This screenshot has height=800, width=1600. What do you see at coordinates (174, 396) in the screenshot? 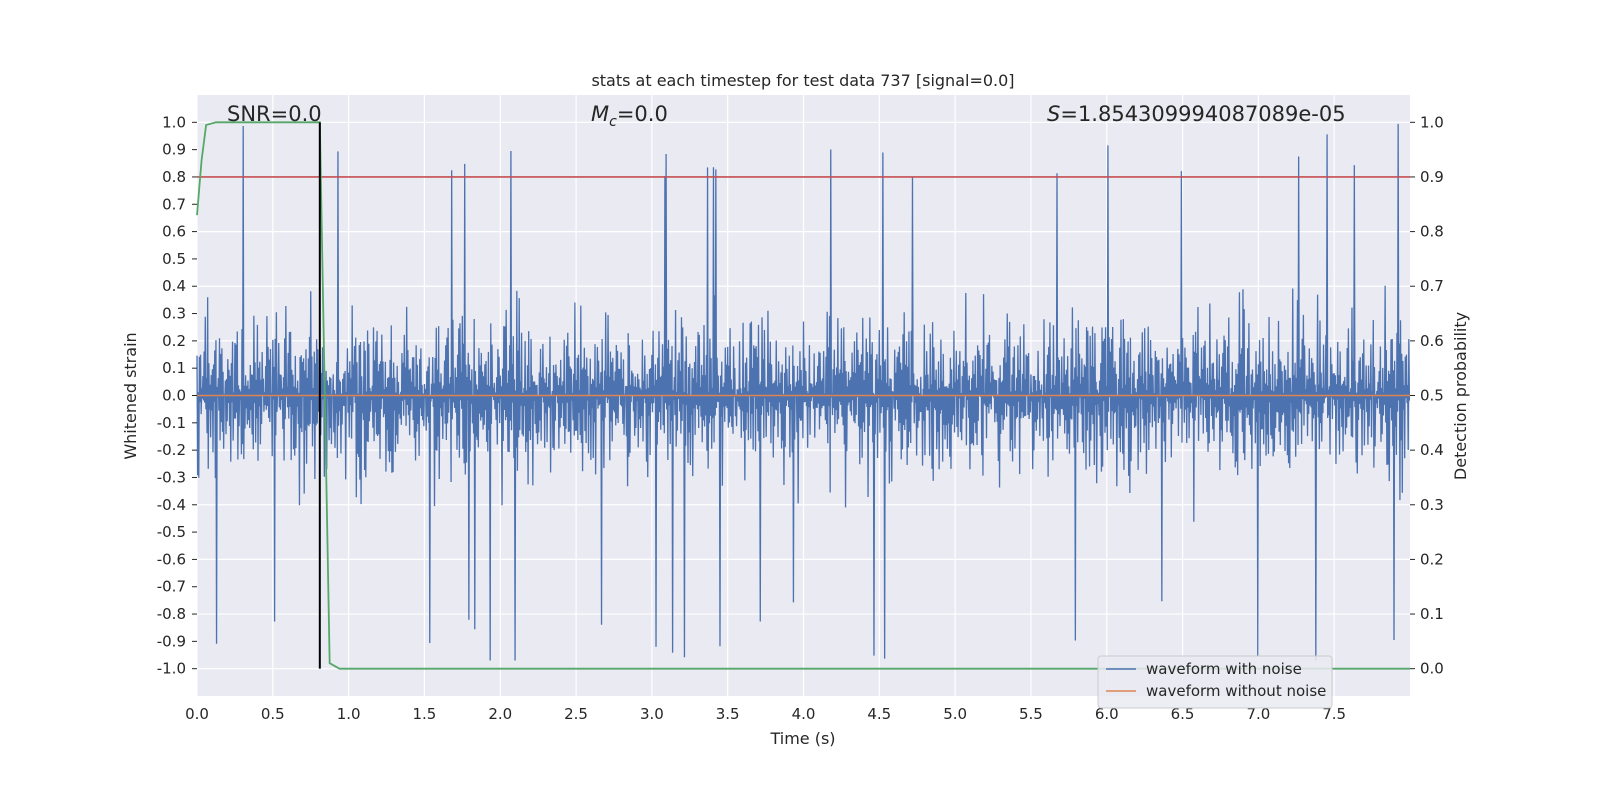
I see `y-tick-label: 0.0` at bounding box center [174, 396].